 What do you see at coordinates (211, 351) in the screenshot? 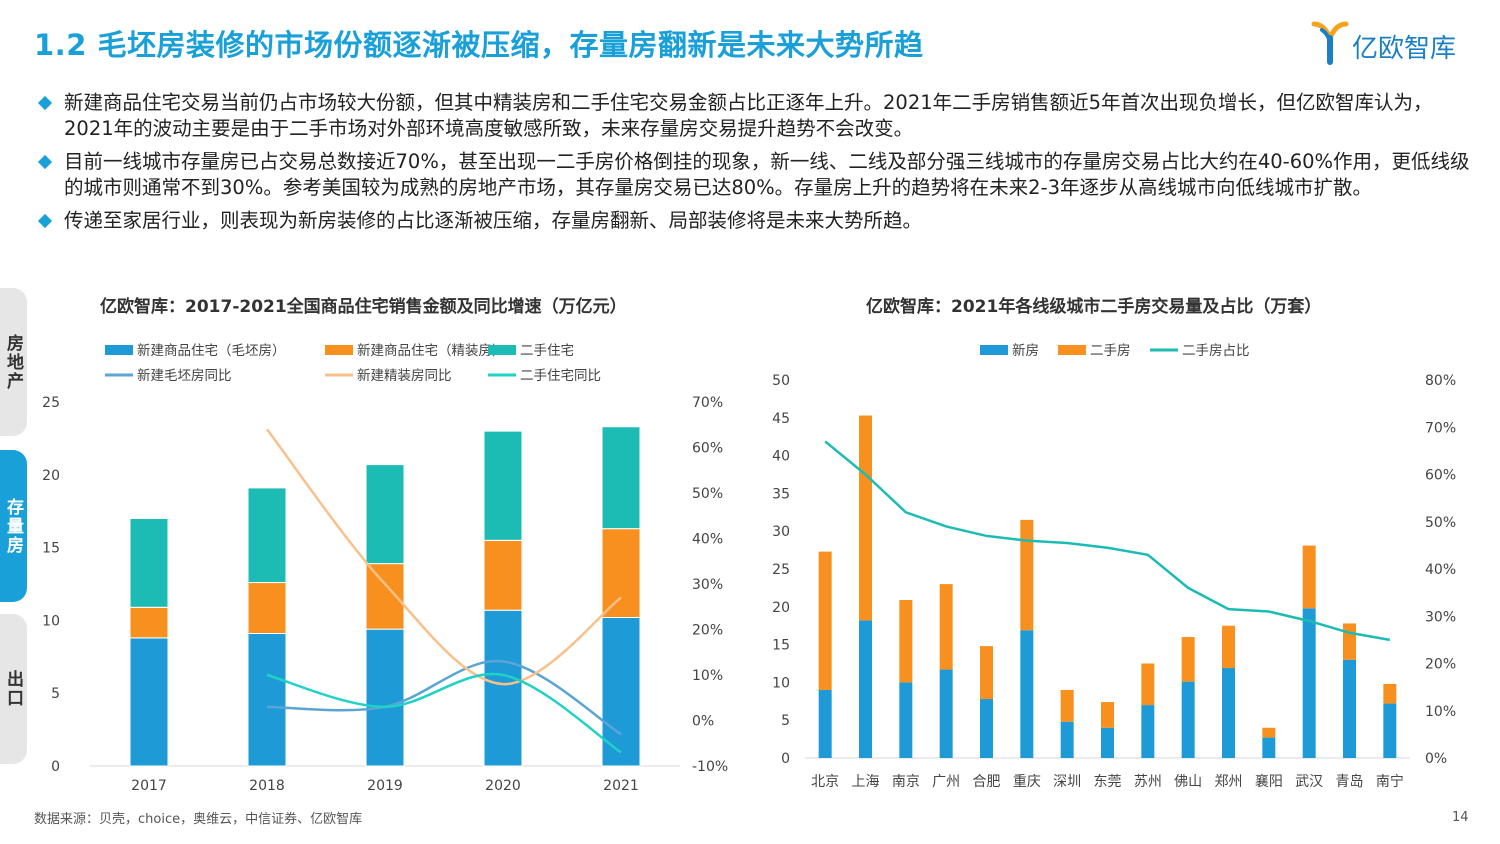
I see `legend-label: 新建商品住宅（毛坯房）` at bounding box center [211, 351].